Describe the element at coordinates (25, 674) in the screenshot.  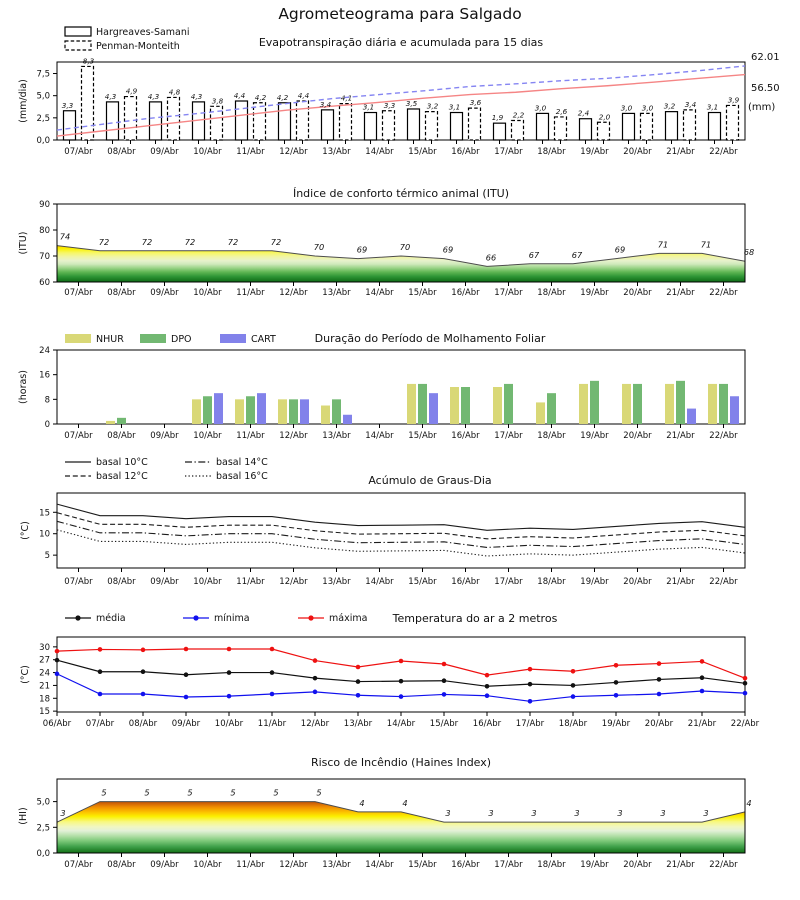
I see `svg-text: (°C)` at that location.